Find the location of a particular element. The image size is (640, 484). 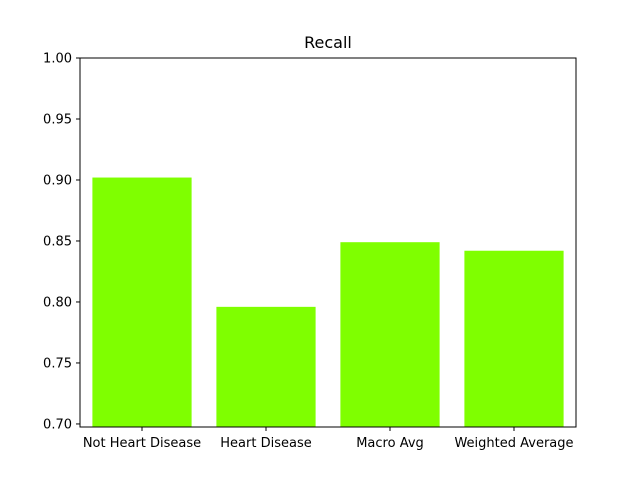

y-axis: 0.70 0.75 0.80 0.85 0.90 0.95 1.00 is located at coordinates (61, 242).